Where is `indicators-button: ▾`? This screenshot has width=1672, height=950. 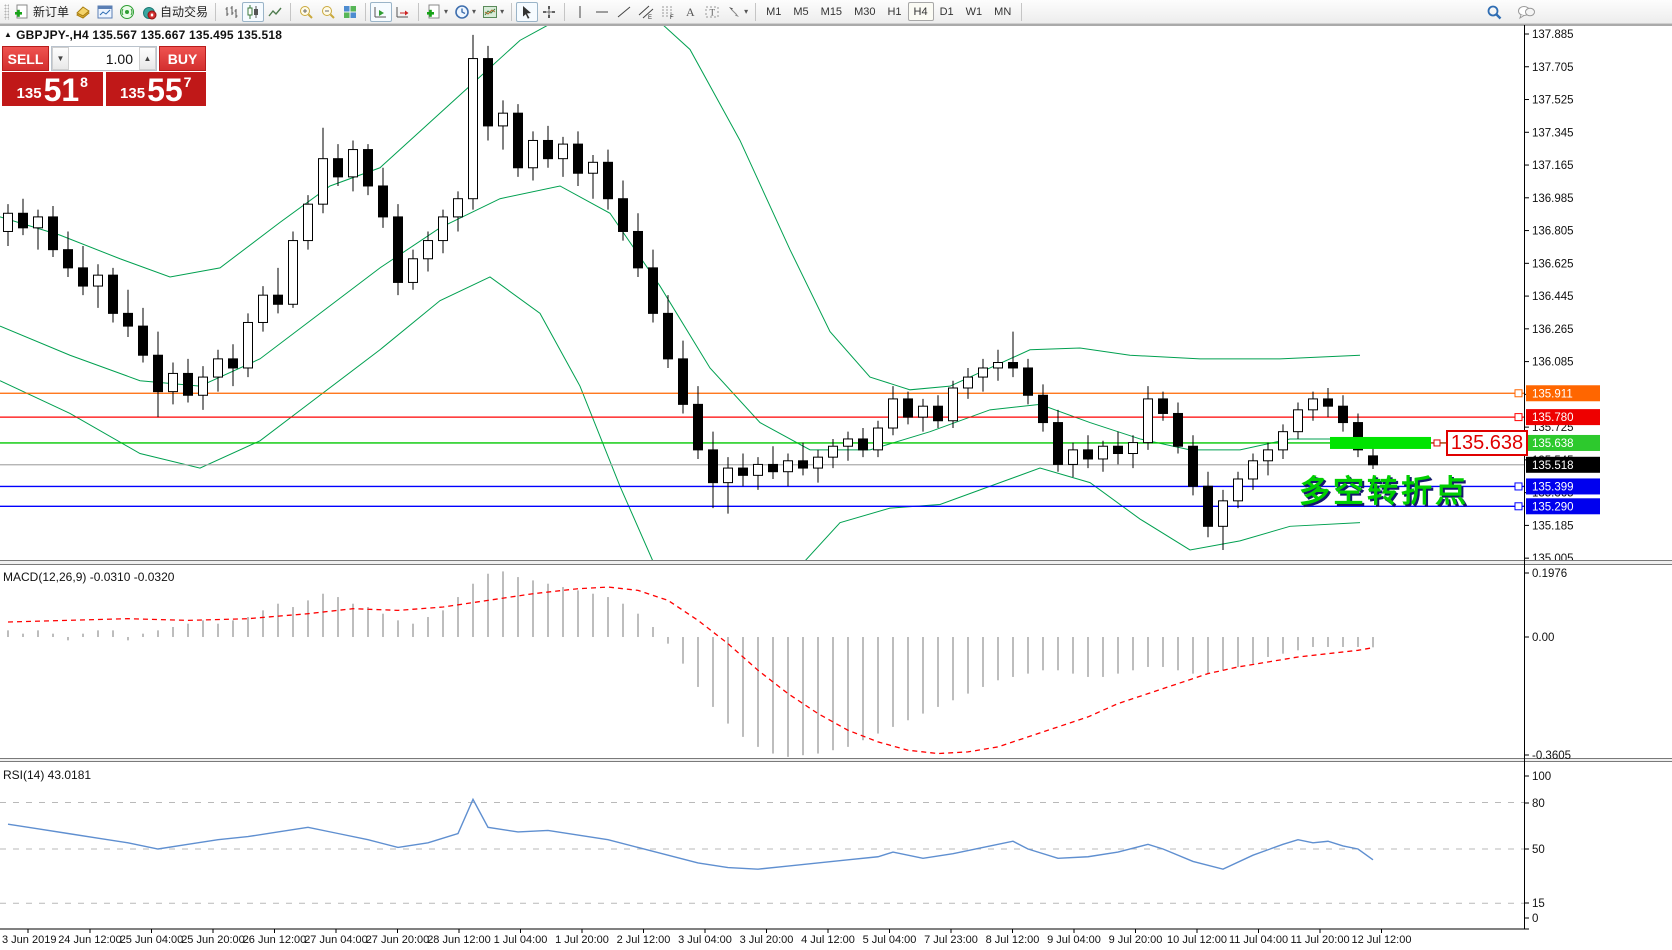 indicators-button: ▾ is located at coordinates (437, 12).